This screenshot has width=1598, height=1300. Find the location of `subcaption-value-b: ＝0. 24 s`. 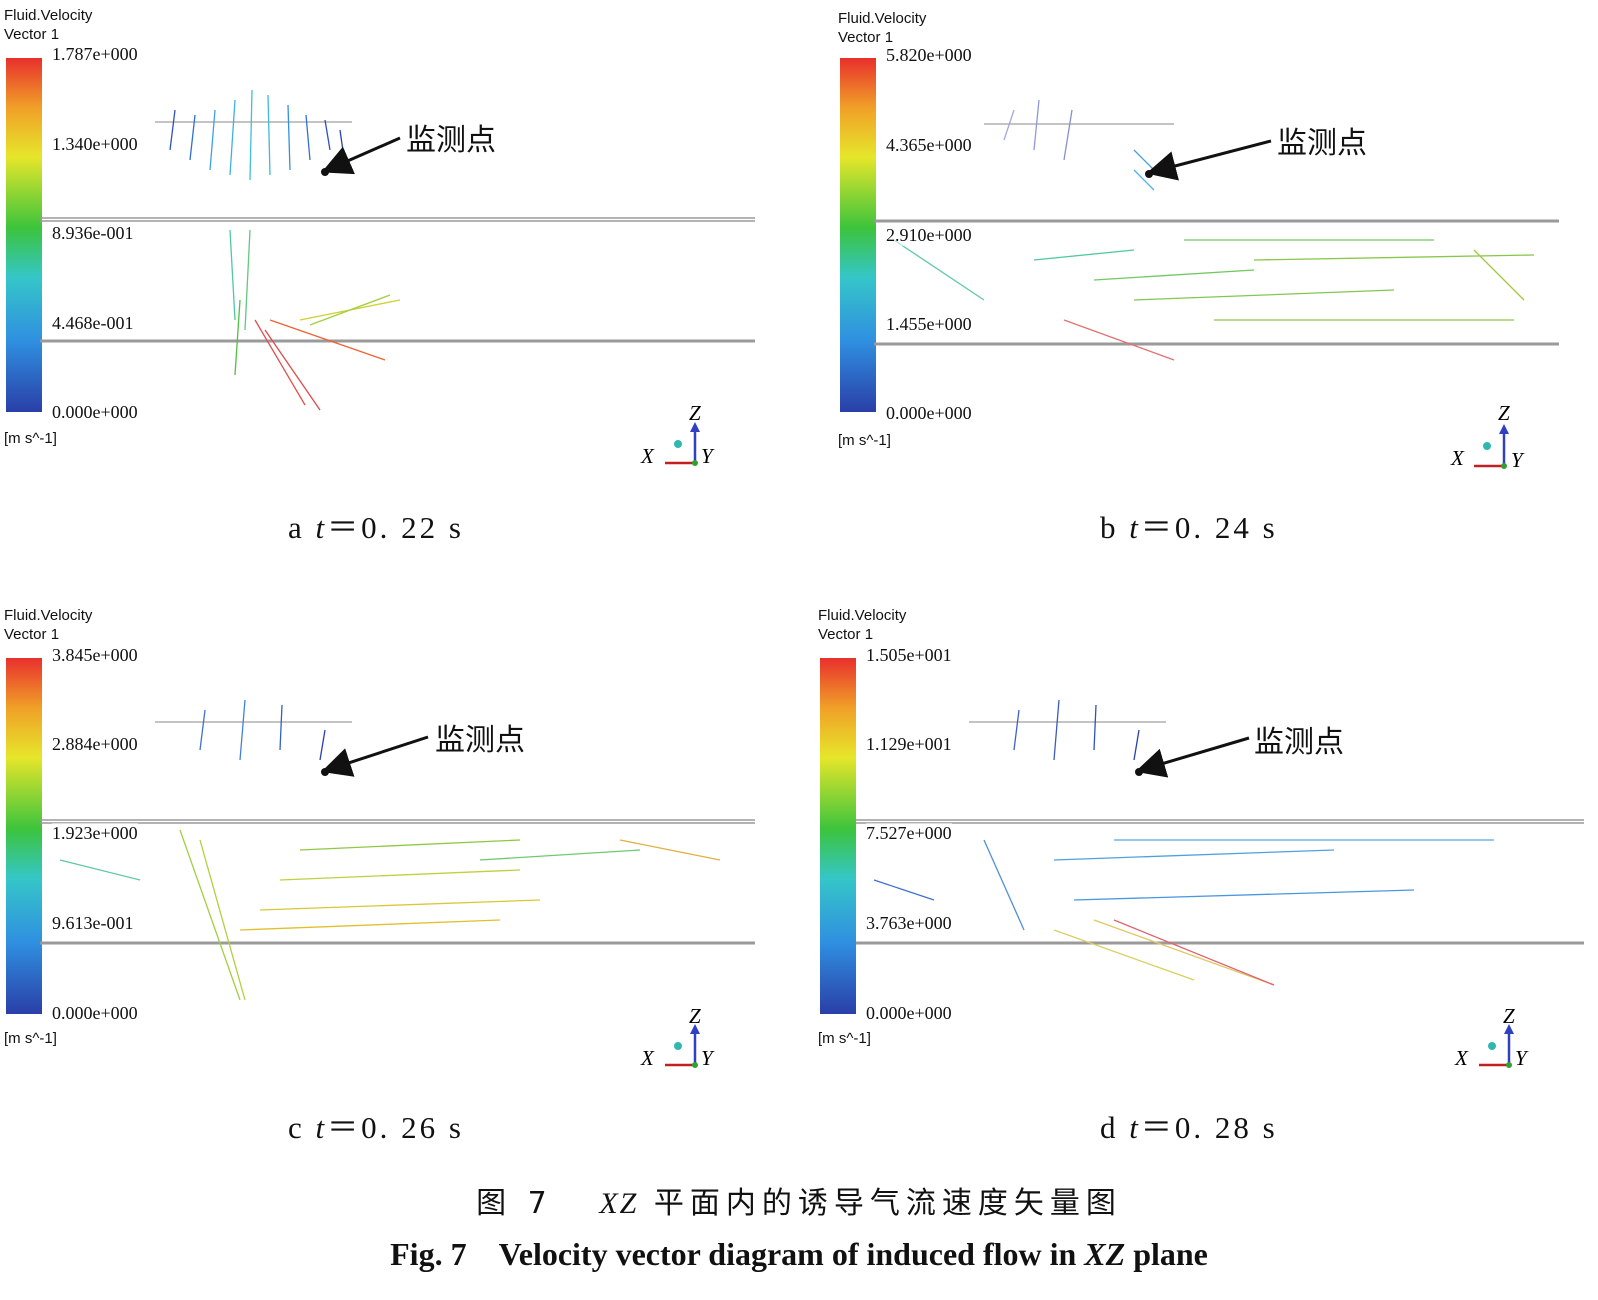

subcaption-value-b: ＝0. 24 s is located at coordinates (1209, 527).